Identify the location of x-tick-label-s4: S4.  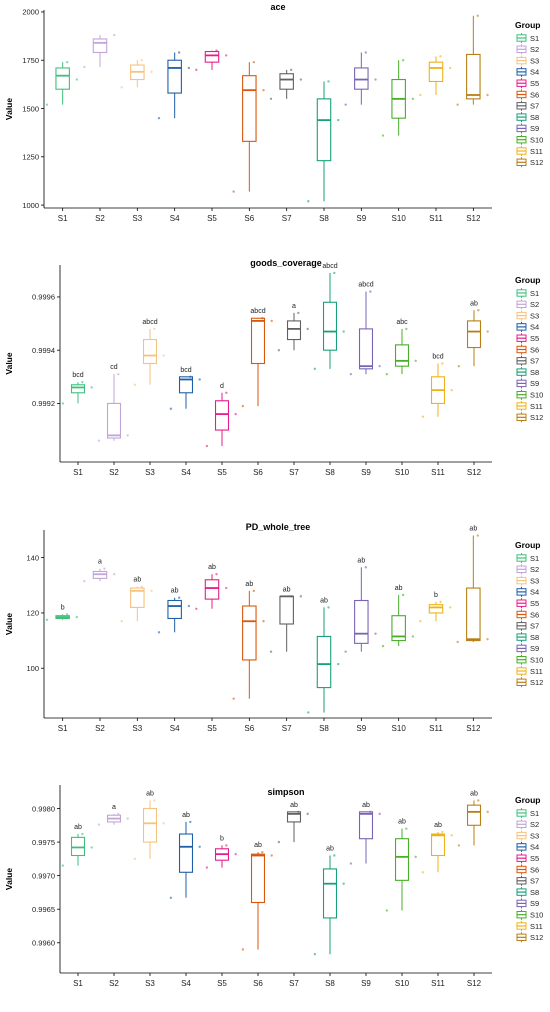
(186, 472).